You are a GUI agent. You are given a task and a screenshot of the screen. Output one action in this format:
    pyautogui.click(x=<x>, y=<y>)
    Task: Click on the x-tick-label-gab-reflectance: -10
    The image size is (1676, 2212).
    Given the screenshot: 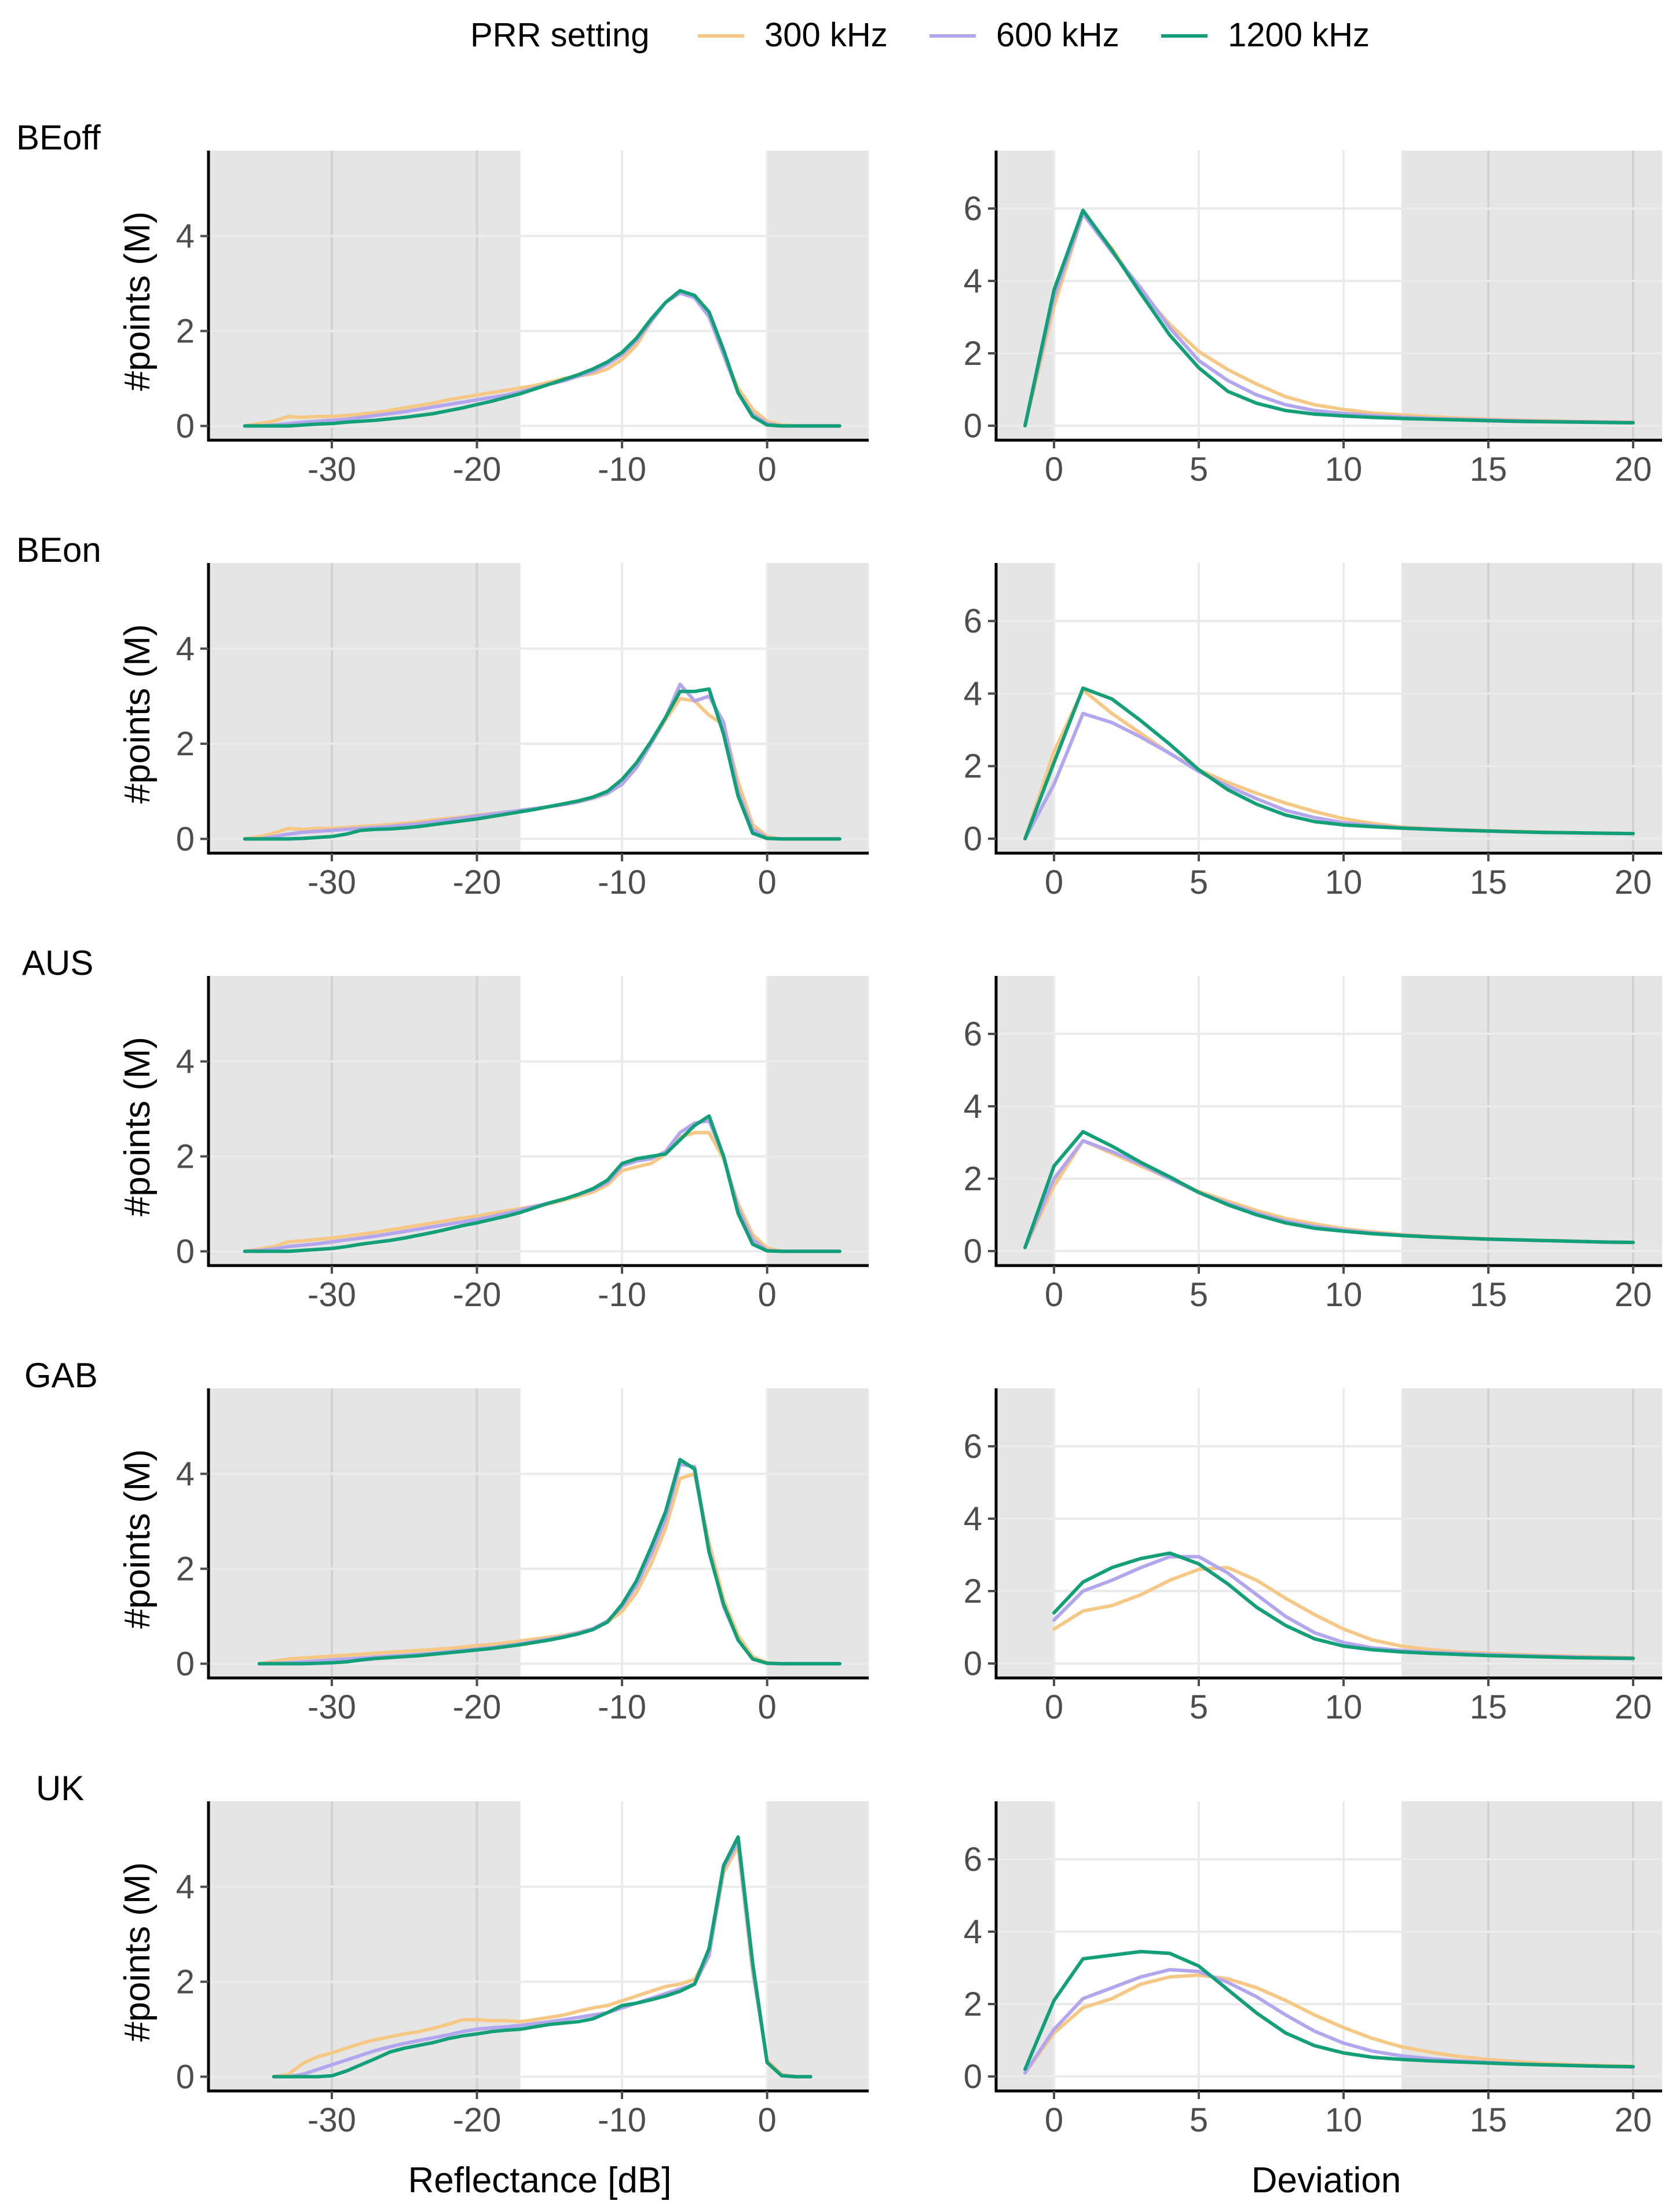 What is the action you would take?
    pyautogui.click(x=622, y=1707)
    